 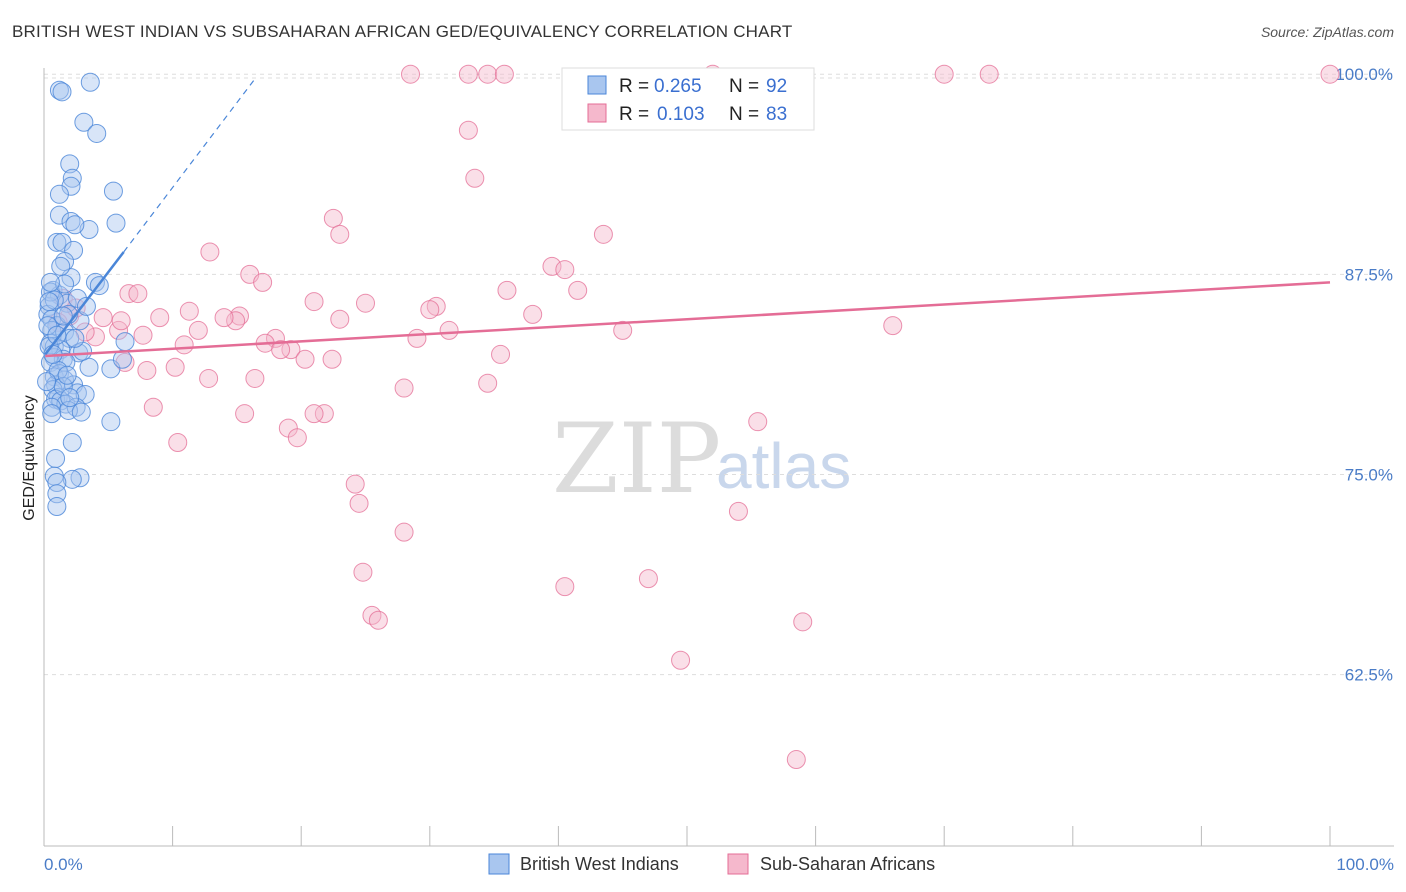 I want to click on y-tick-label-0: 62.5%, so click(x=1369, y=675).